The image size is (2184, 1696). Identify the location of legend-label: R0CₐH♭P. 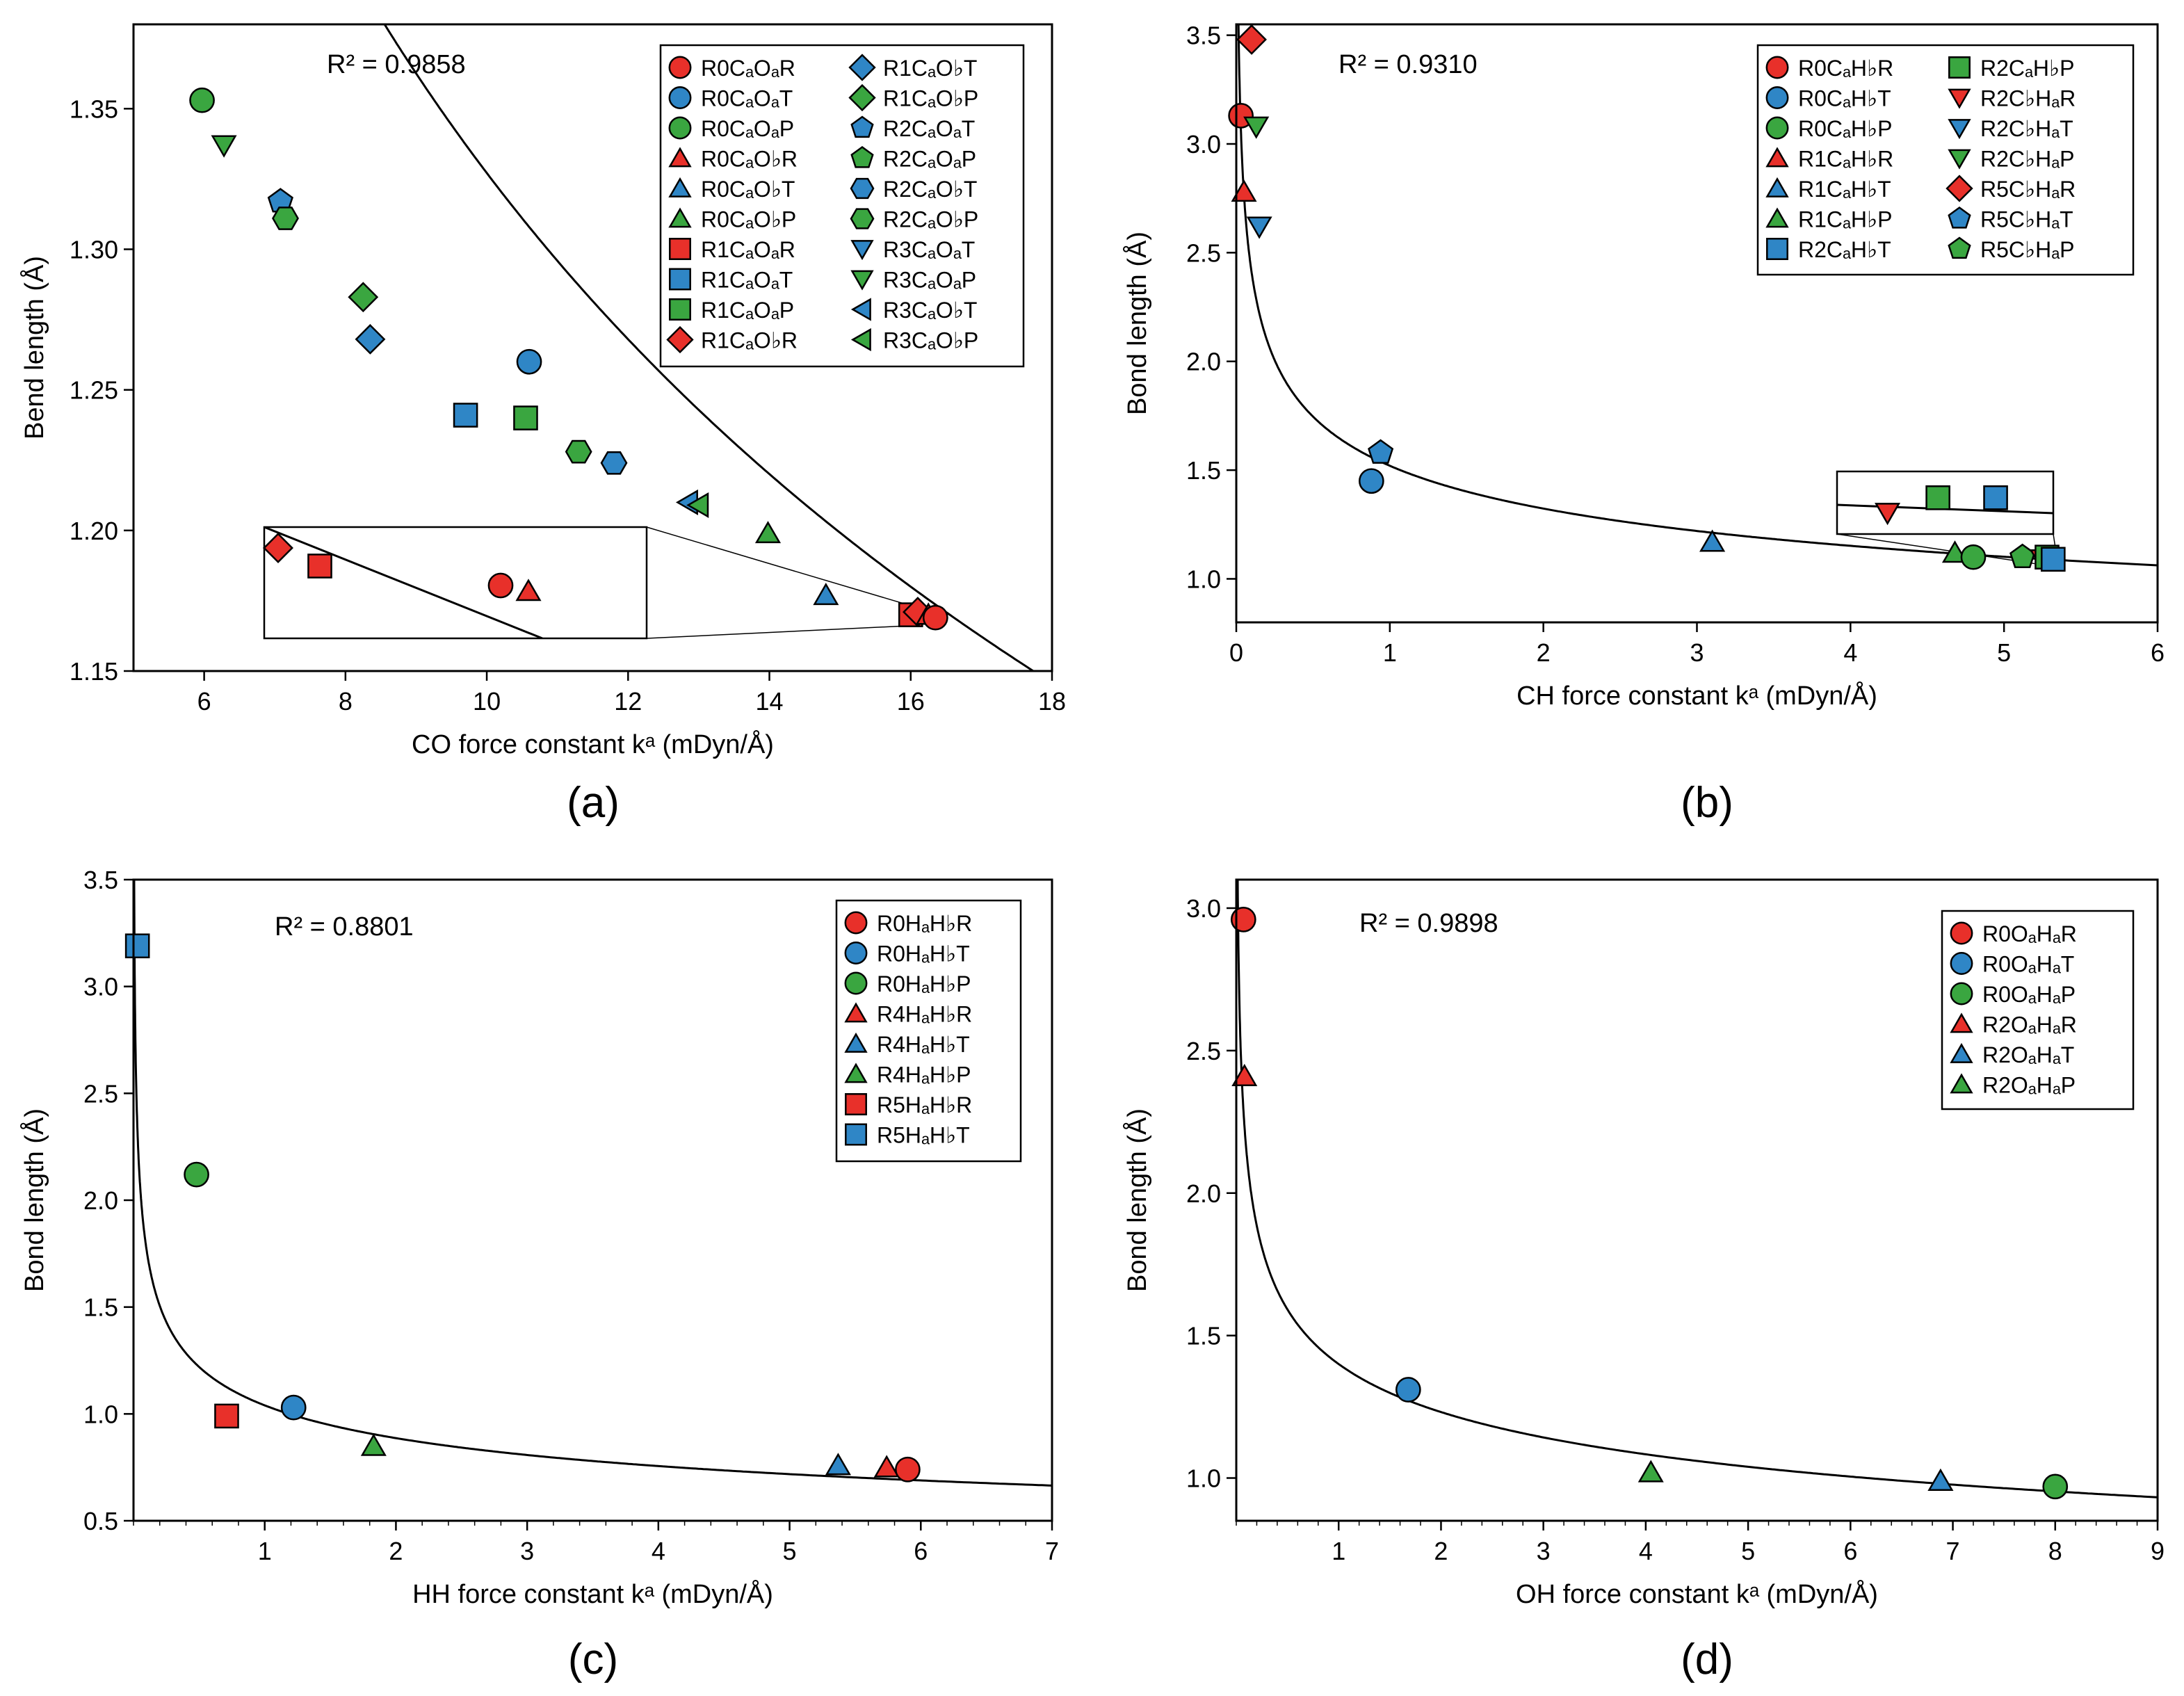
(1845, 128).